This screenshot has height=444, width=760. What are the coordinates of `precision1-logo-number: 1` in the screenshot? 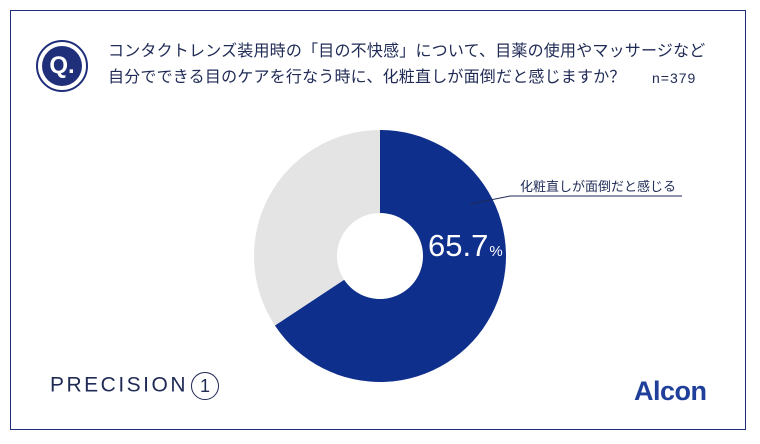 It's located at (205, 386).